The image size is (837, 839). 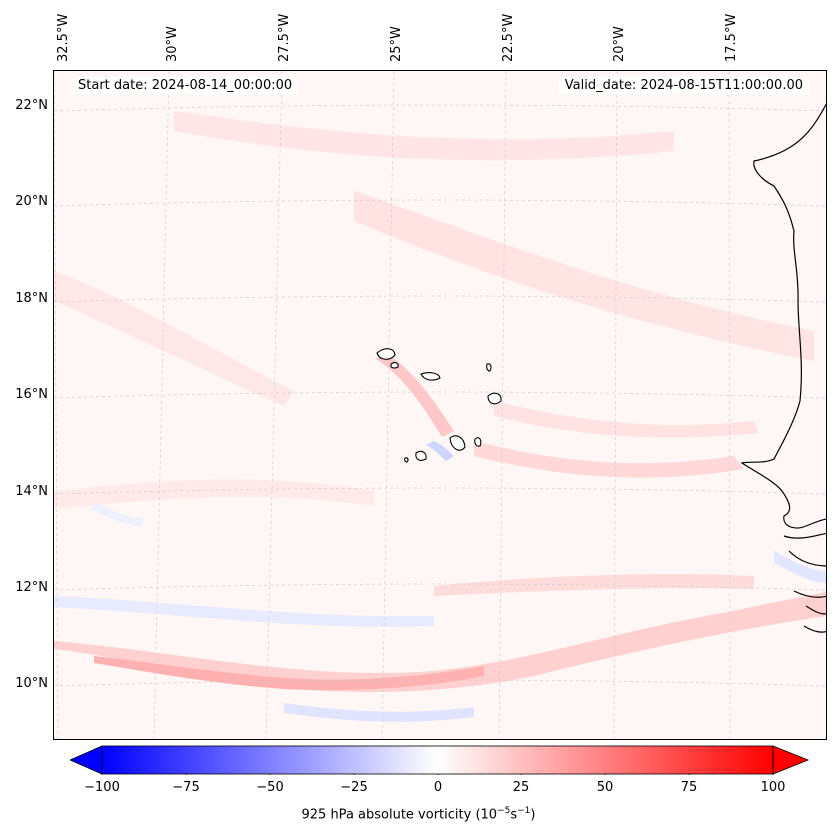 What do you see at coordinates (284, 37) in the screenshot?
I see `lon-label-27-5w: 27.5°W` at bounding box center [284, 37].